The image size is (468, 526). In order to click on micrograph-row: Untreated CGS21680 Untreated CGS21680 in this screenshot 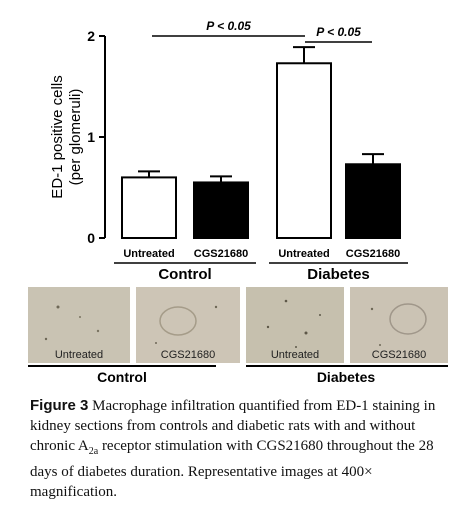, I will do `click(238, 325)`.